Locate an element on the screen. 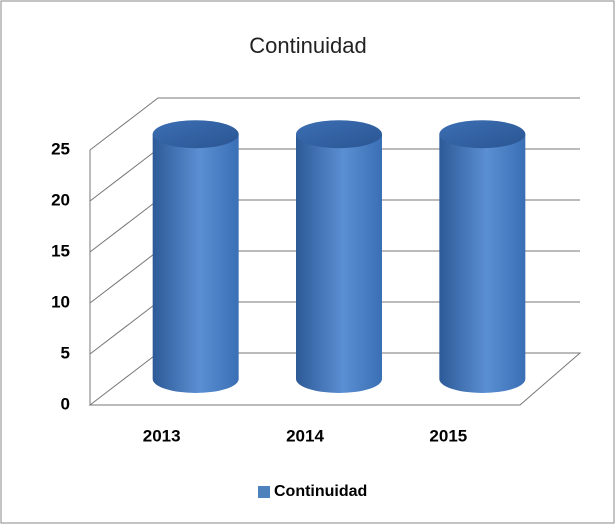 Image resolution: width=616 pixels, height=530 pixels. y-tick-label: 15 is located at coordinates (60, 250).